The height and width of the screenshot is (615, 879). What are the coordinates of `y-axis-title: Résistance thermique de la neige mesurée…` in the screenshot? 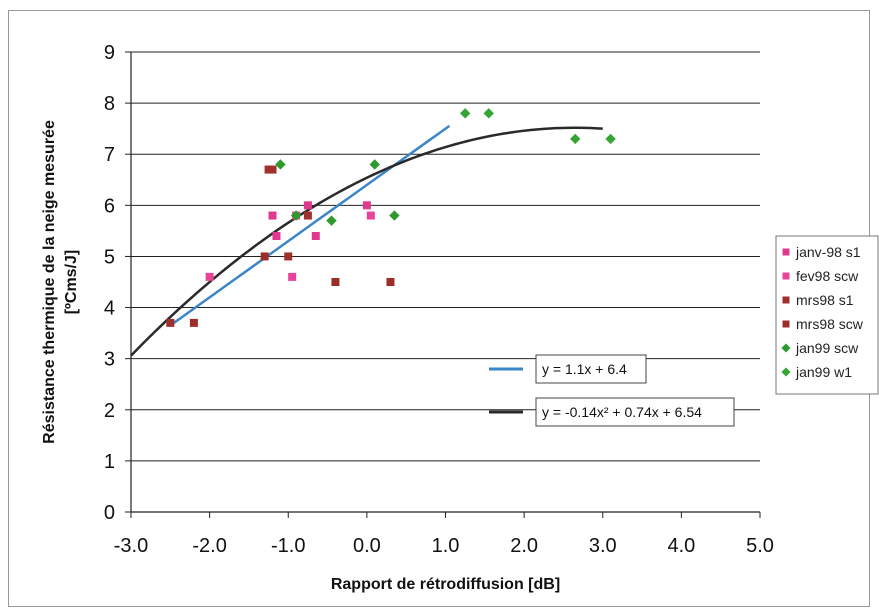 It's located at (60, 282).